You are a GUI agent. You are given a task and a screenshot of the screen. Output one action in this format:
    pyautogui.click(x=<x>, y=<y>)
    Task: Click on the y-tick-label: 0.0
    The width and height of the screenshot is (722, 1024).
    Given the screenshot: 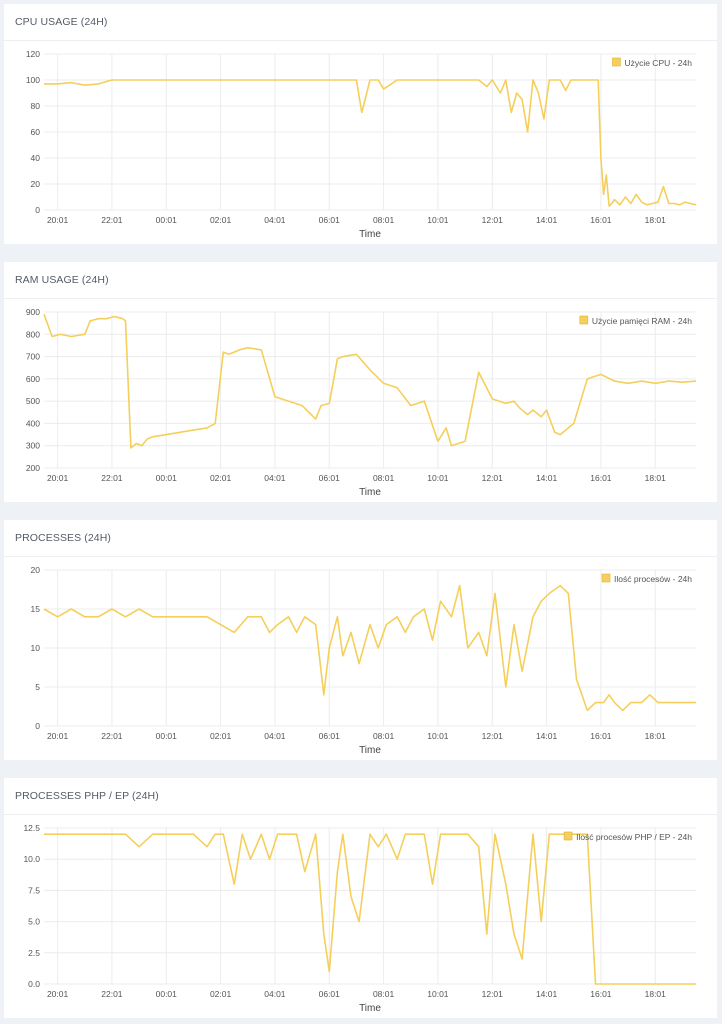 What is the action you would take?
    pyautogui.click(x=34, y=984)
    